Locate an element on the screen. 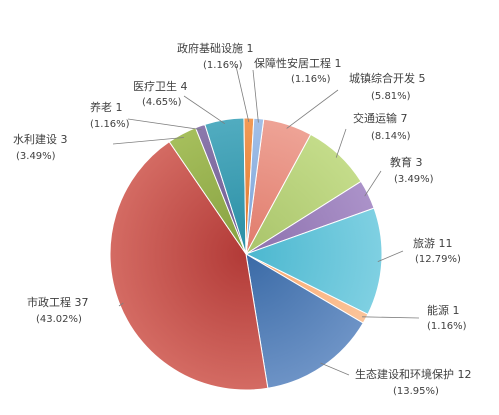  slice-4-label: 能源 1 is located at coordinates (443, 310).